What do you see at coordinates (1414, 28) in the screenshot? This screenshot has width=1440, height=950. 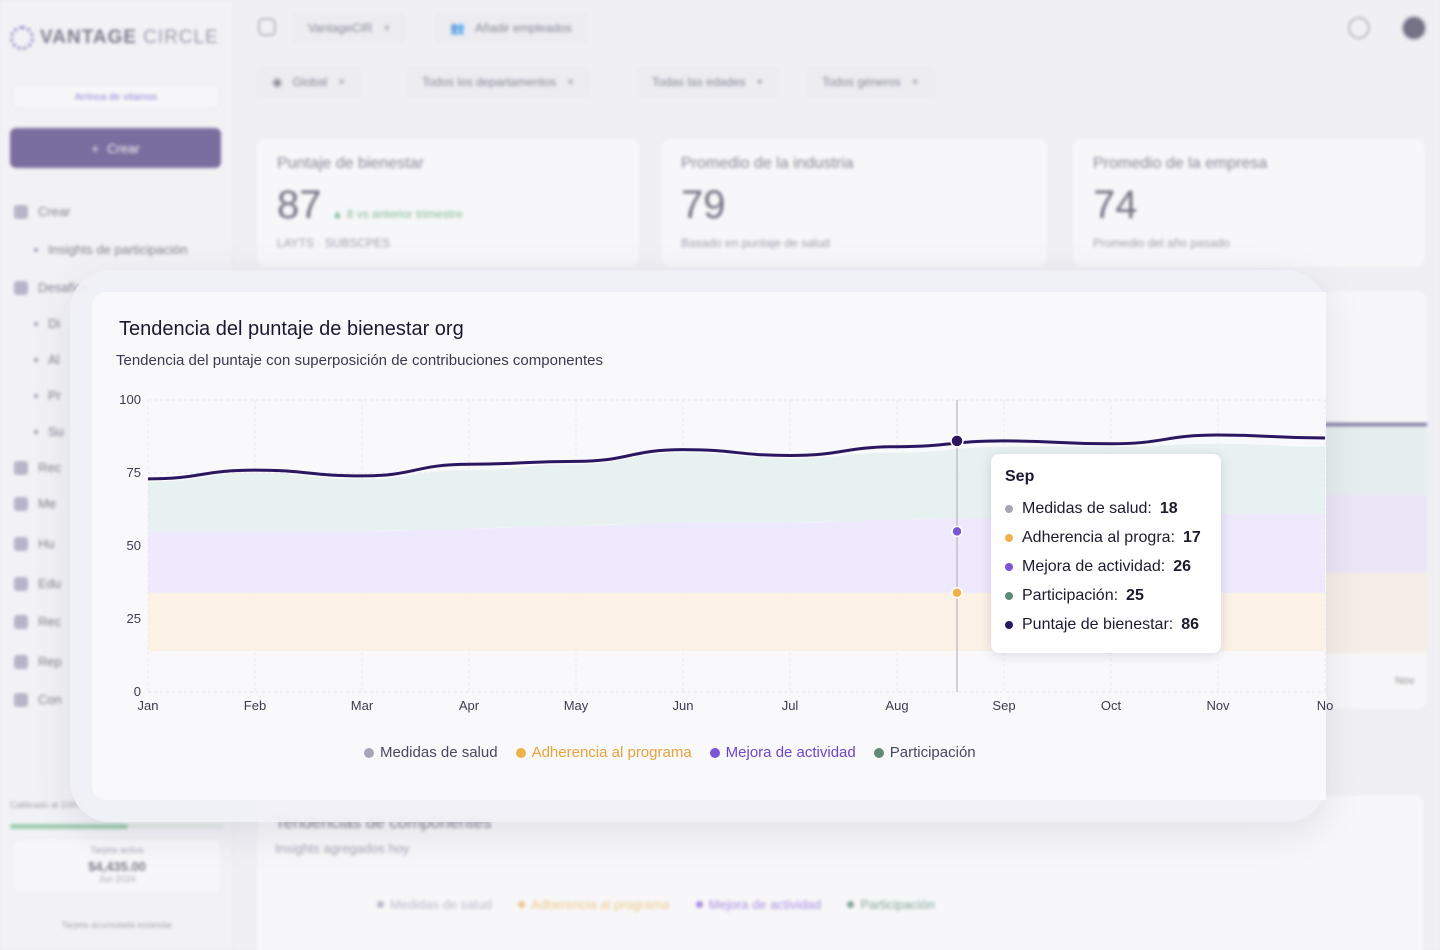 I see `avatar` at bounding box center [1414, 28].